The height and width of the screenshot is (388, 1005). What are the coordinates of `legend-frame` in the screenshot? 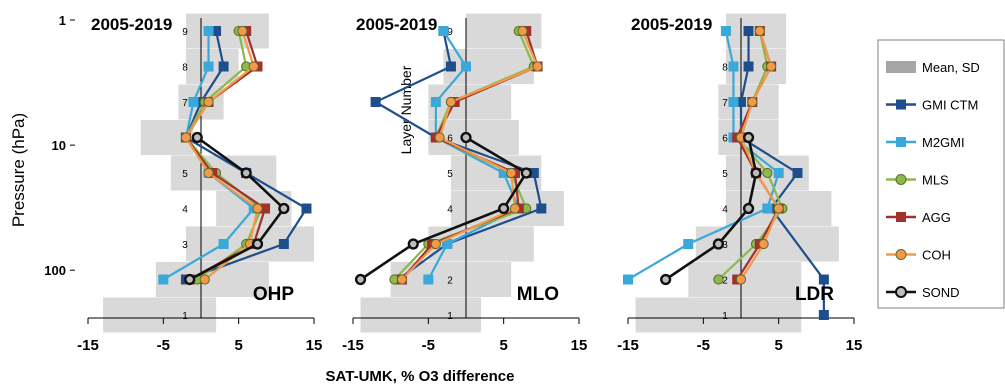 It's located at (941, 174).